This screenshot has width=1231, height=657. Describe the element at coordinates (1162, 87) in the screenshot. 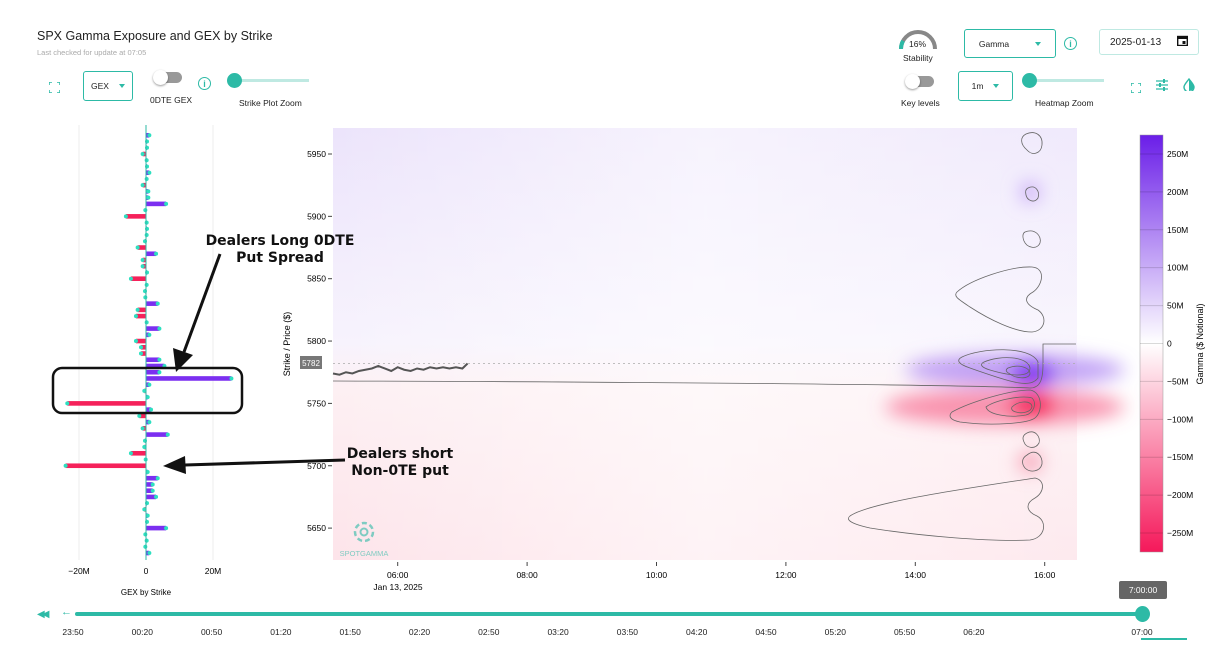

I see `settings-sliders-icon` at that location.